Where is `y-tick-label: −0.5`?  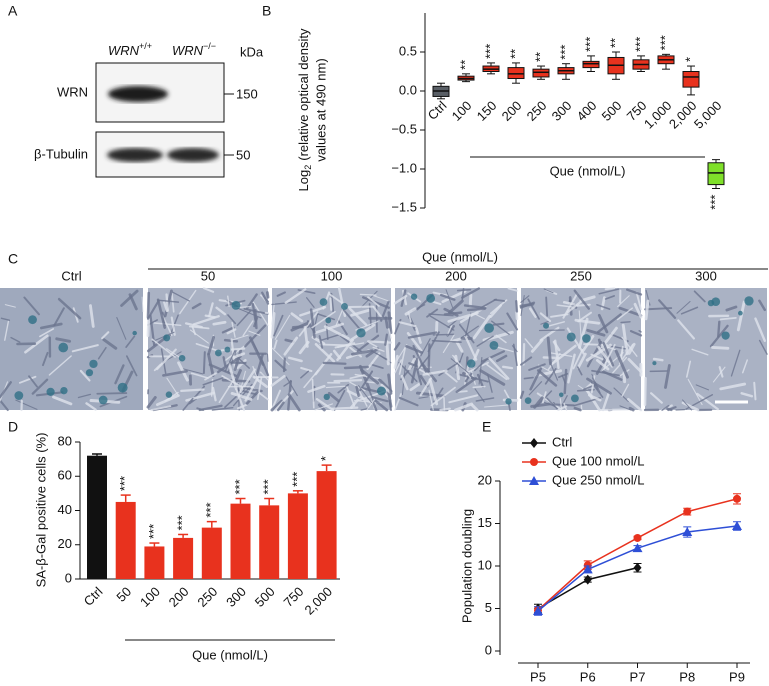 y-tick-label: −0.5 is located at coordinates (404, 128).